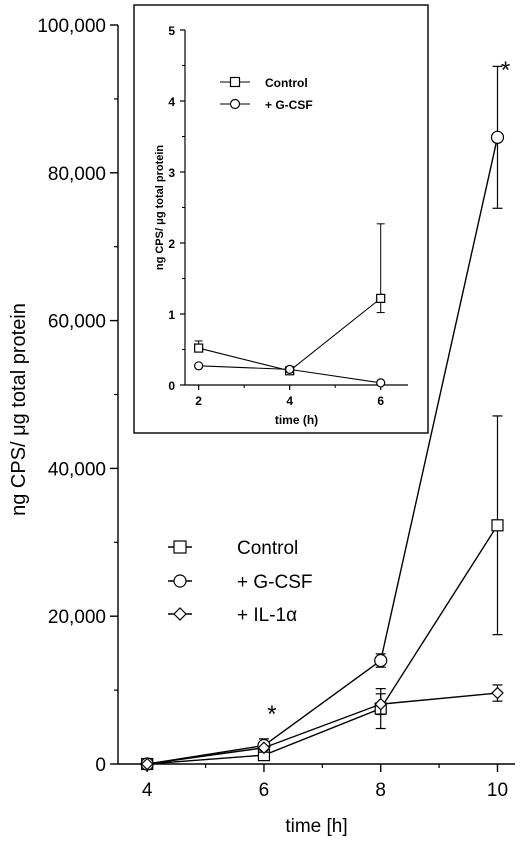 This screenshot has width=520, height=842. What do you see at coordinates (19, 409) in the screenshot?
I see `y-axis-label: ng CPS/ μg total protein` at bounding box center [19, 409].